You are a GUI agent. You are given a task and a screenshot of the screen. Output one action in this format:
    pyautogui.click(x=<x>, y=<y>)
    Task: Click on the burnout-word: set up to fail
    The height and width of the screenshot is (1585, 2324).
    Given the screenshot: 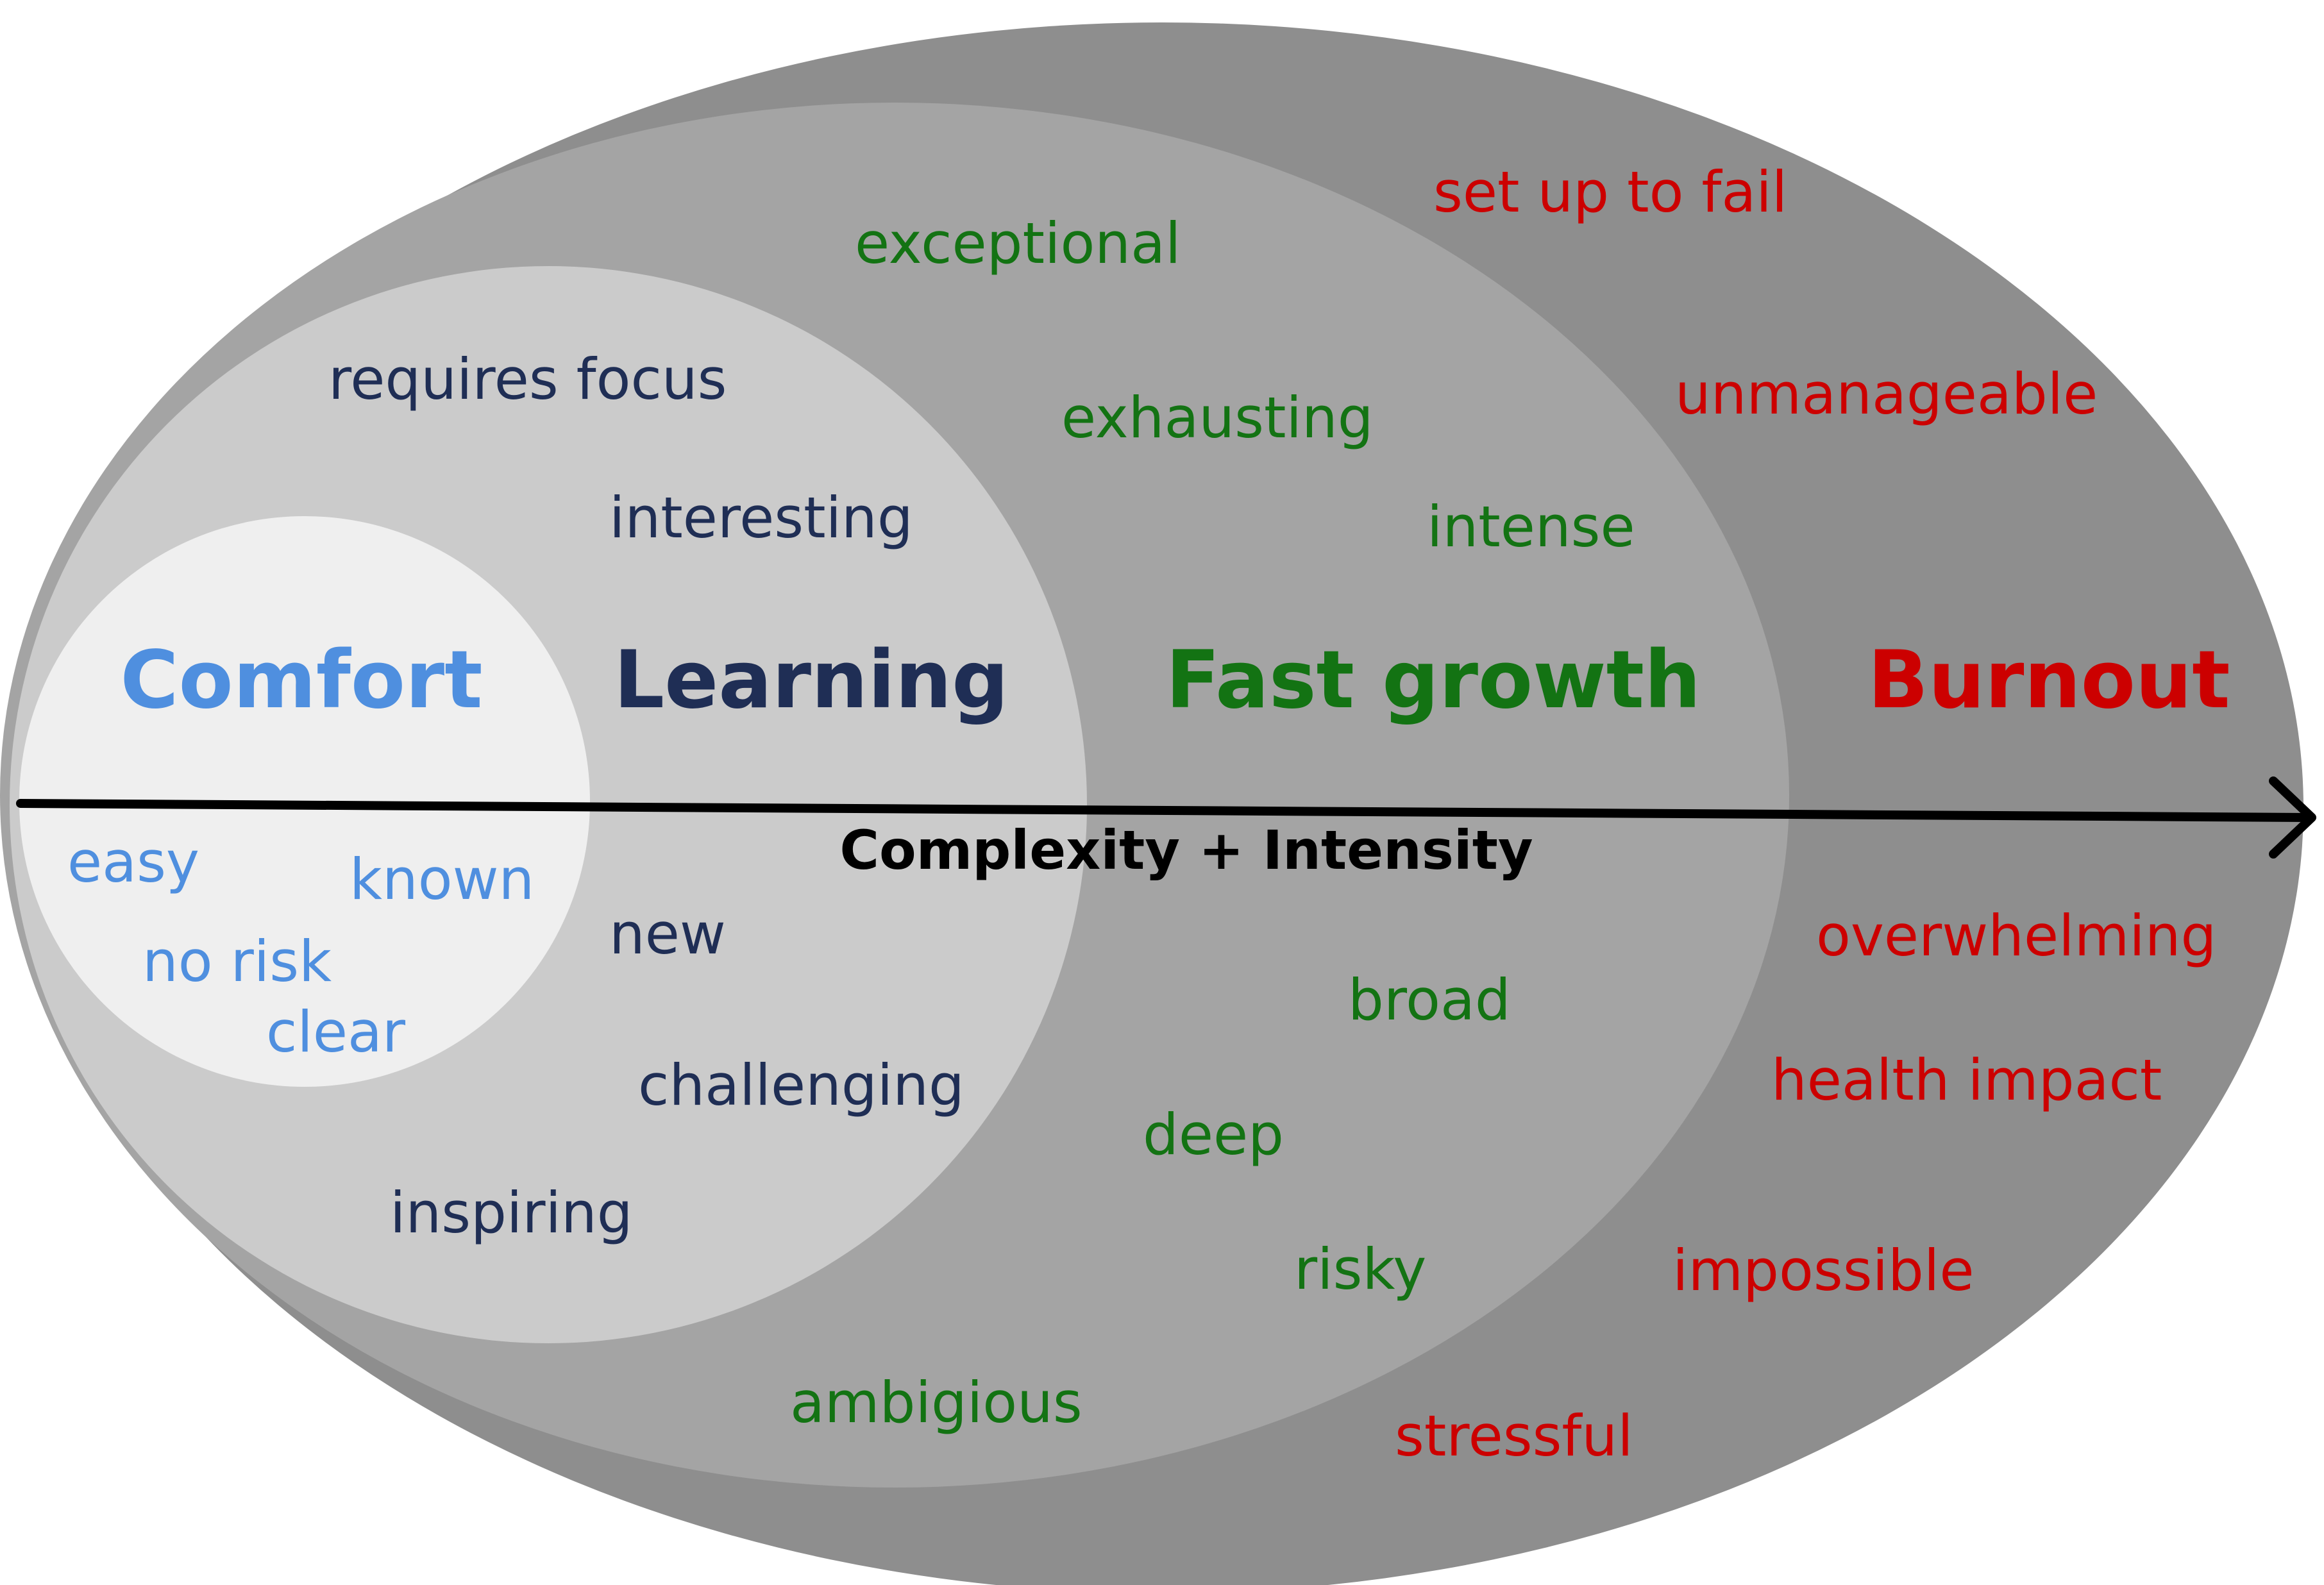 What is the action you would take?
    pyautogui.click(x=1610, y=192)
    